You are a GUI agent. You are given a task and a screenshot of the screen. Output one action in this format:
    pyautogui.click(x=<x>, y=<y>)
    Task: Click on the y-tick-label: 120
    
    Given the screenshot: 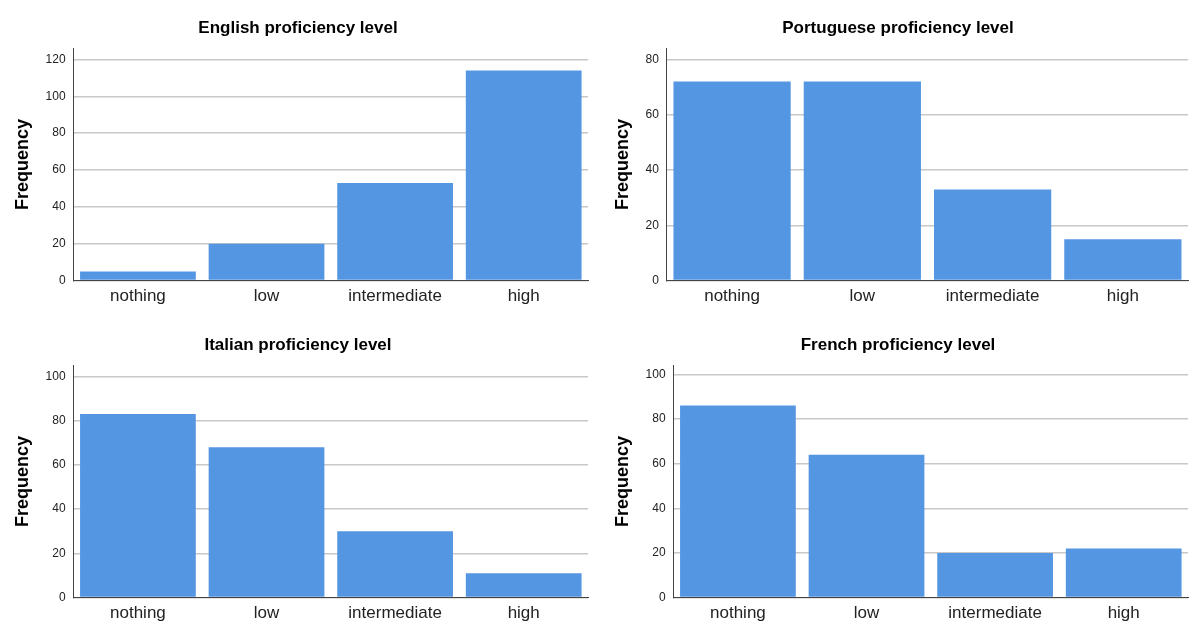 What is the action you would take?
    pyautogui.click(x=55, y=58)
    